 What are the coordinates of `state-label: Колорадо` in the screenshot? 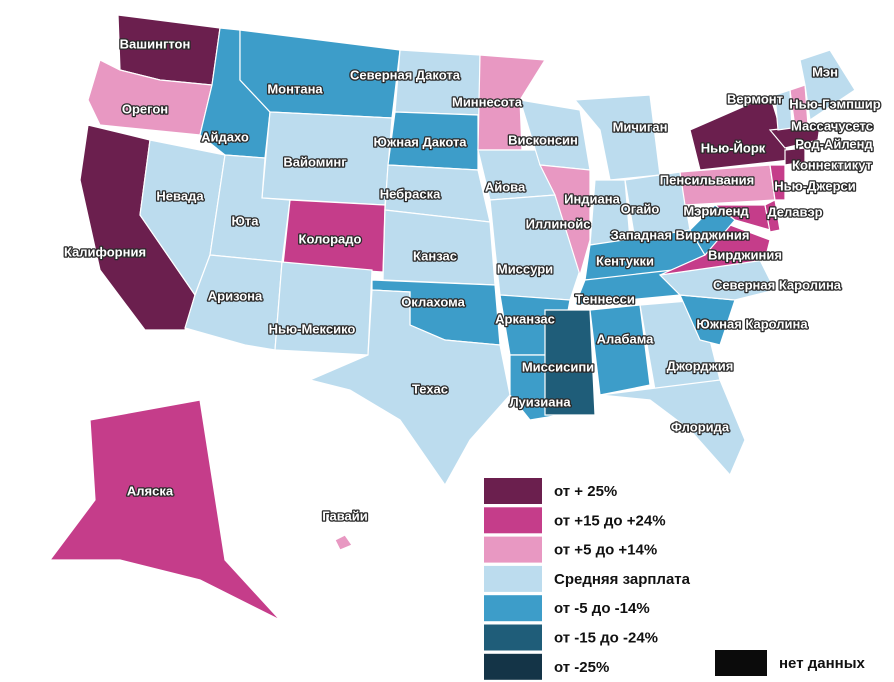 It's located at (330, 238).